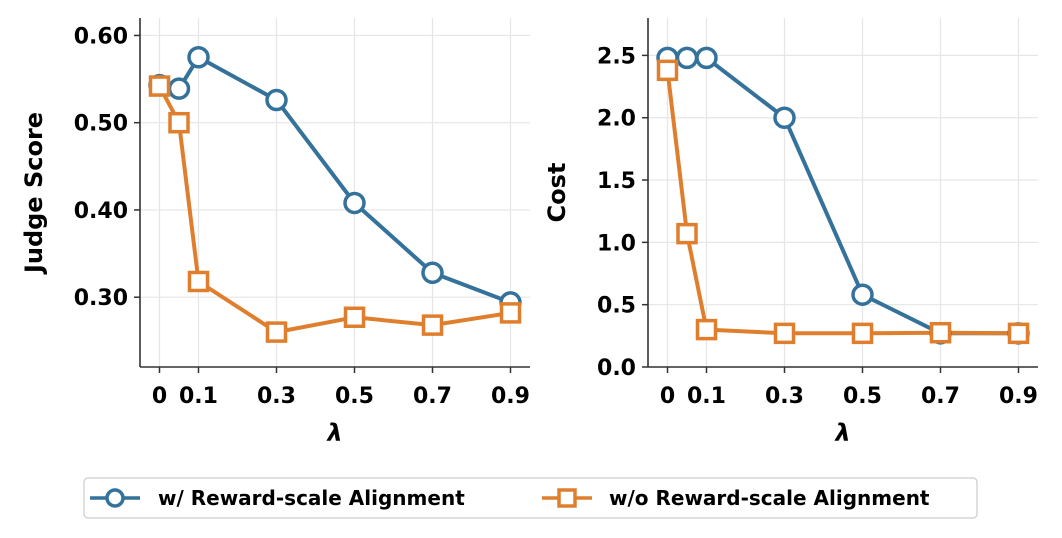 The height and width of the screenshot is (538, 1062). I want to click on y-tick-label: 0.50, so click(101, 124).